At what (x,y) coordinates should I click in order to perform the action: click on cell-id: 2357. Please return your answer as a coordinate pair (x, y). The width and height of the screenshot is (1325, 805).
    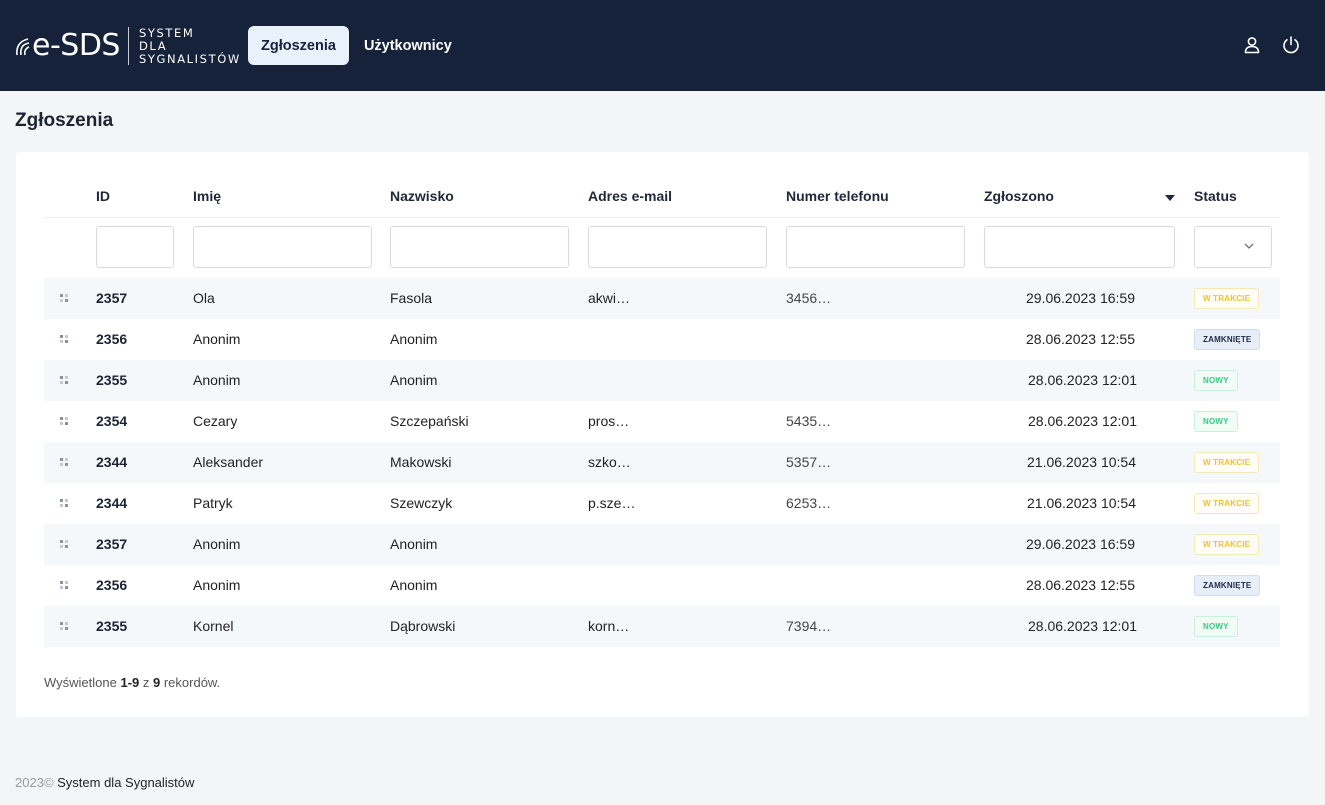
    Looking at the image, I should click on (112, 298).